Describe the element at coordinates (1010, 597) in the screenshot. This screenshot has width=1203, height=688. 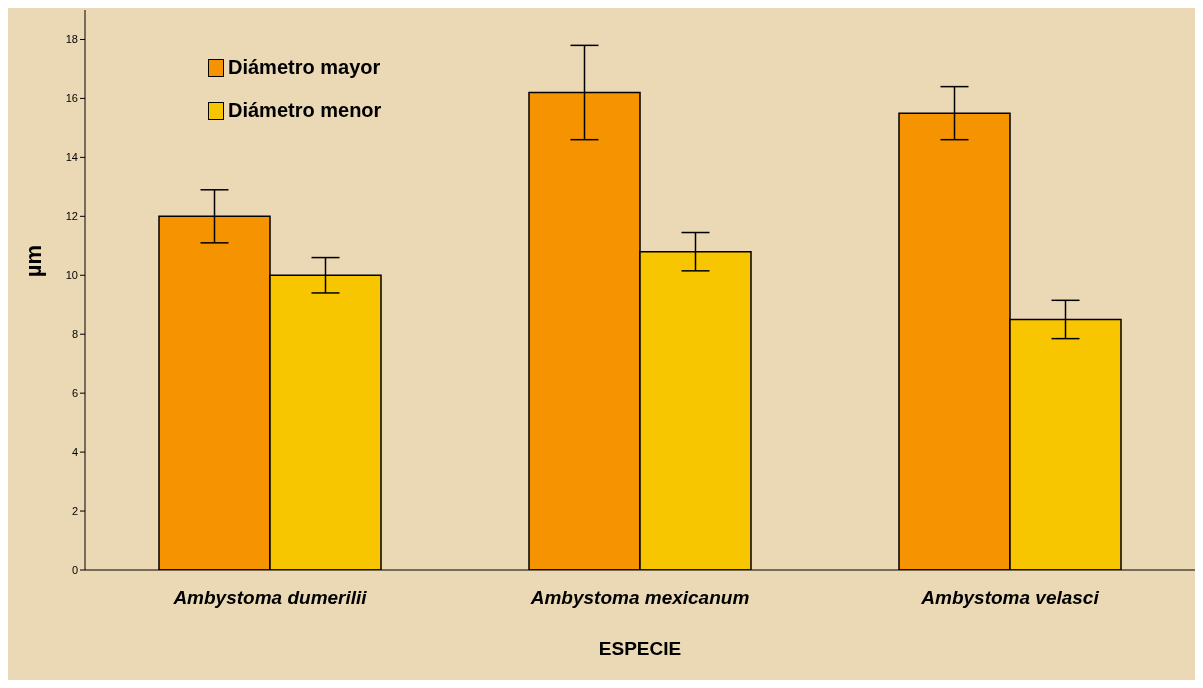
I see `x-tick-label: Ambystoma velasci` at that location.